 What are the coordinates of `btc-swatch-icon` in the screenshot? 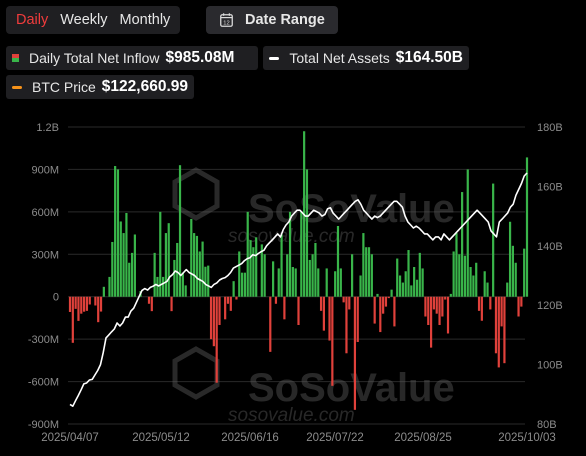 It's located at (17, 87).